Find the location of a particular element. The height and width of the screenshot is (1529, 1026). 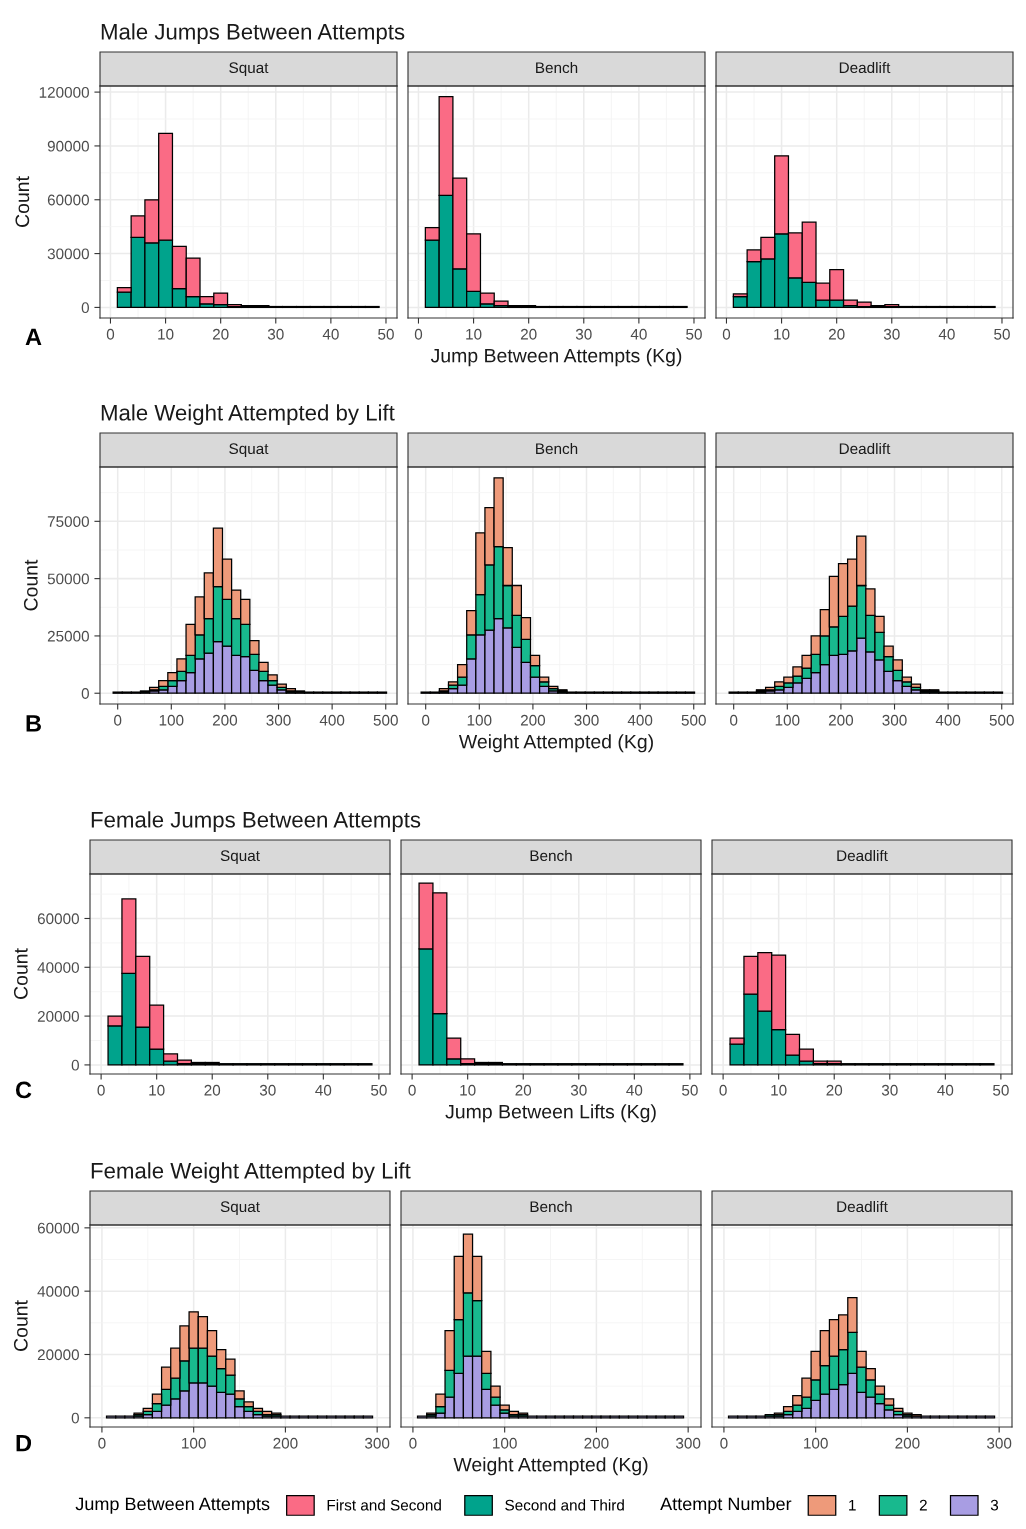

text: Male Jumps Between Attempts is located at coordinates (253, 33).